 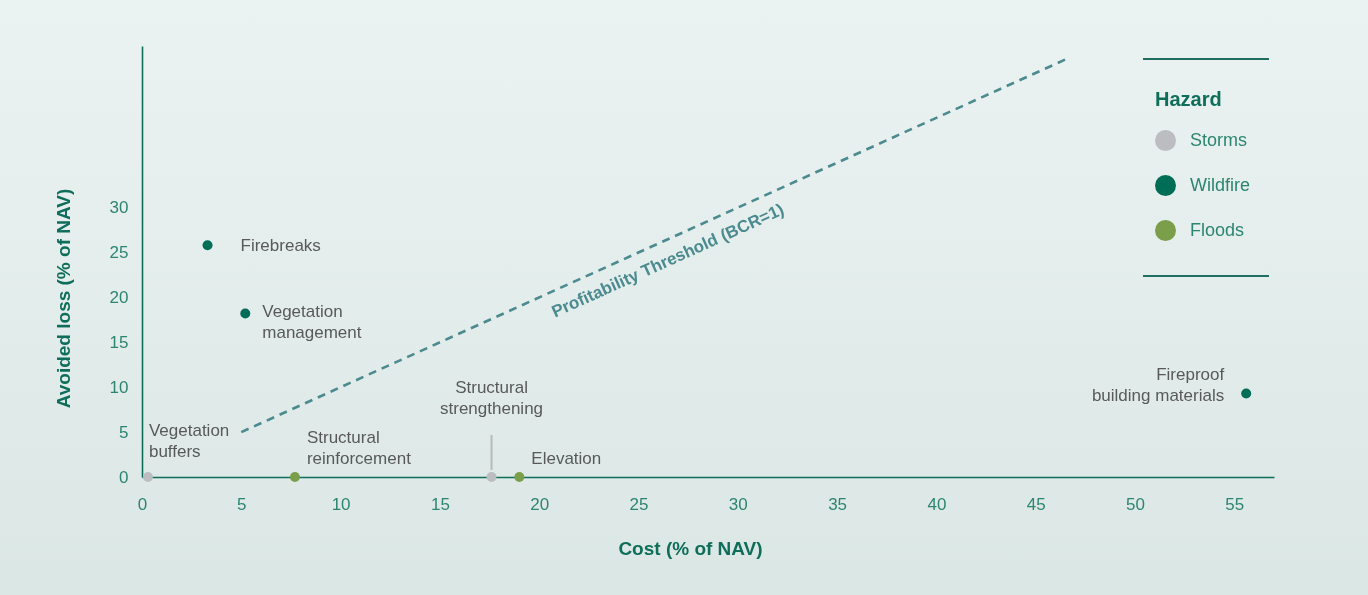 What do you see at coordinates (639, 504) in the screenshot?
I see `x-tick-label: 25` at bounding box center [639, 504].